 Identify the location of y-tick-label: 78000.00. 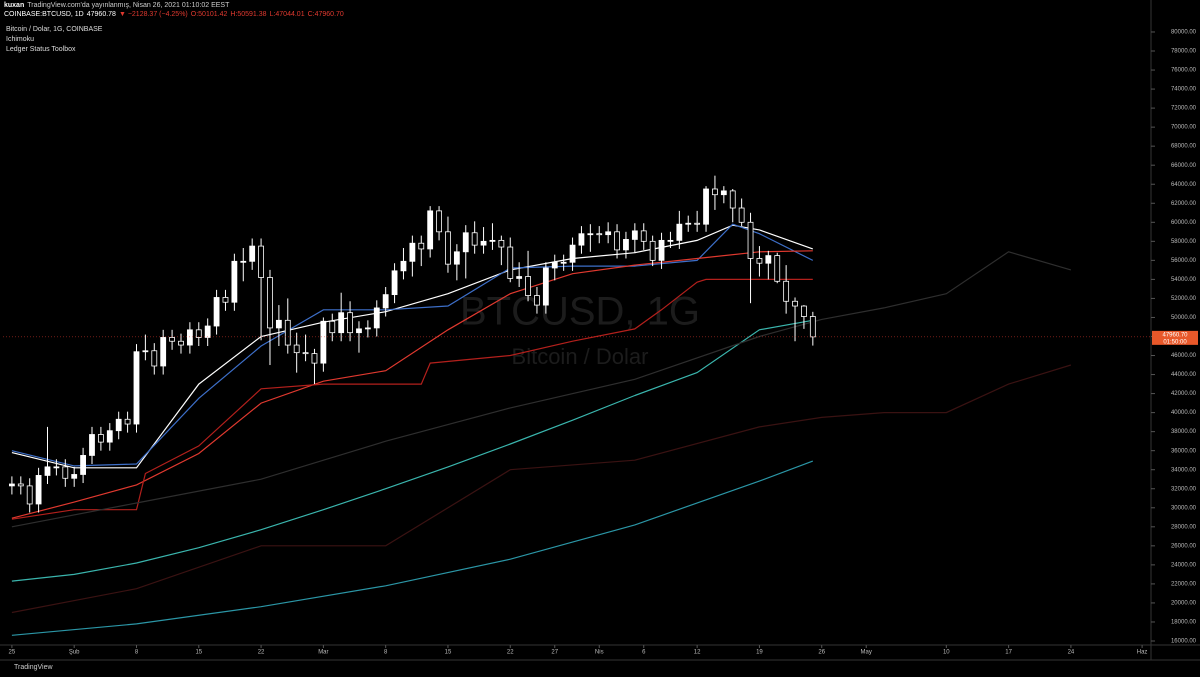
(1184, 52).